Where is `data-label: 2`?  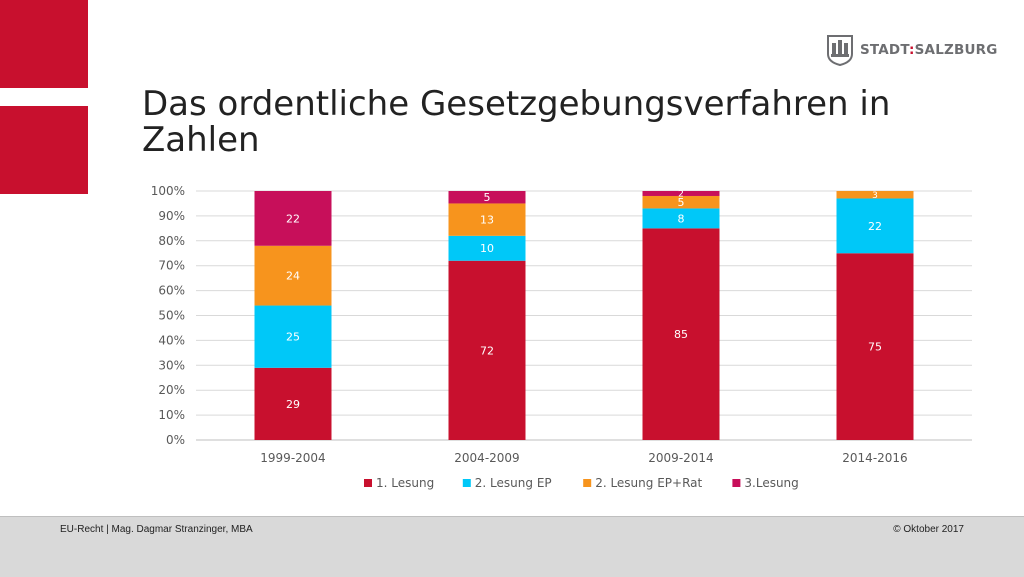 data-label: 2 is located at coordinates (681, 195).